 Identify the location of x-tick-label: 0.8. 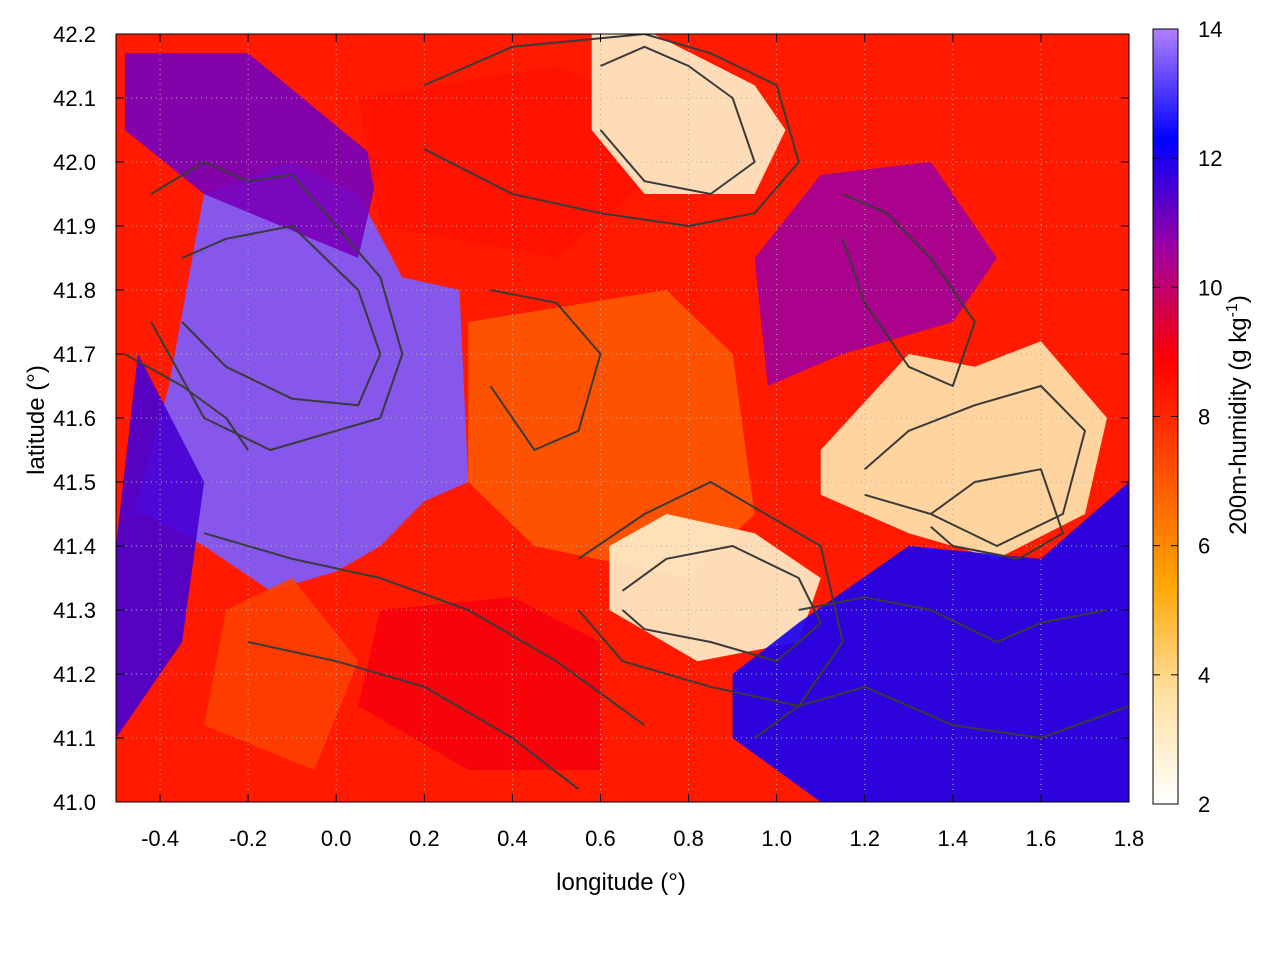
(688, 838).